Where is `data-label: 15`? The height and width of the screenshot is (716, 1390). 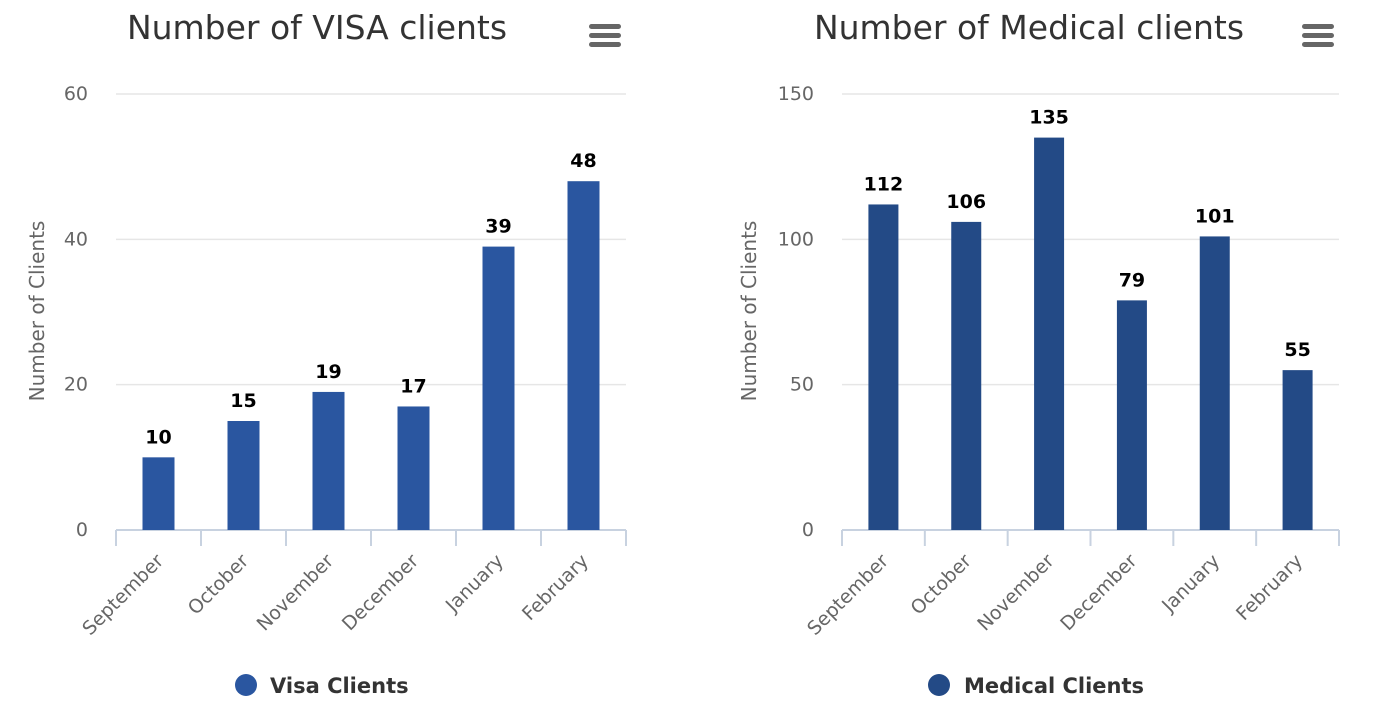
data-label: 15 is located at coordinates (243, 401).